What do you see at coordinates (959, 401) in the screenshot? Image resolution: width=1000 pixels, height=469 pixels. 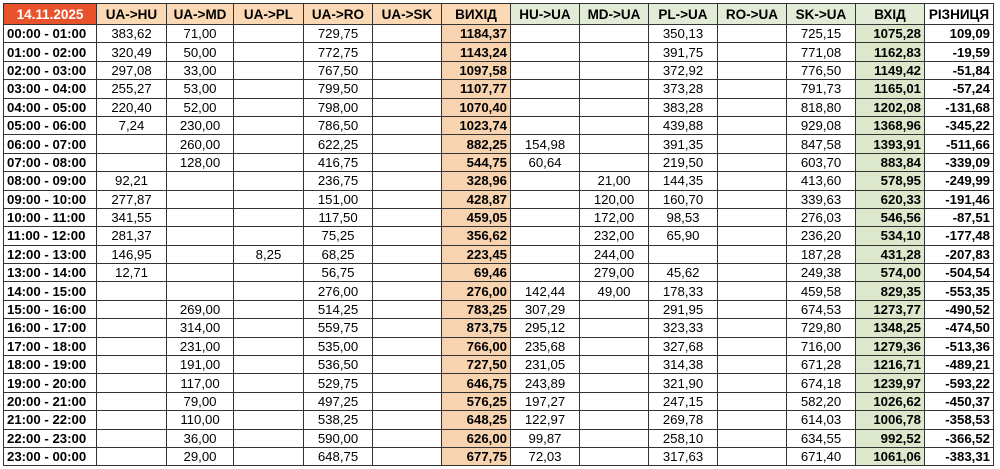 I see `difference-cell: -450,37` at bounding box center [959, 401].